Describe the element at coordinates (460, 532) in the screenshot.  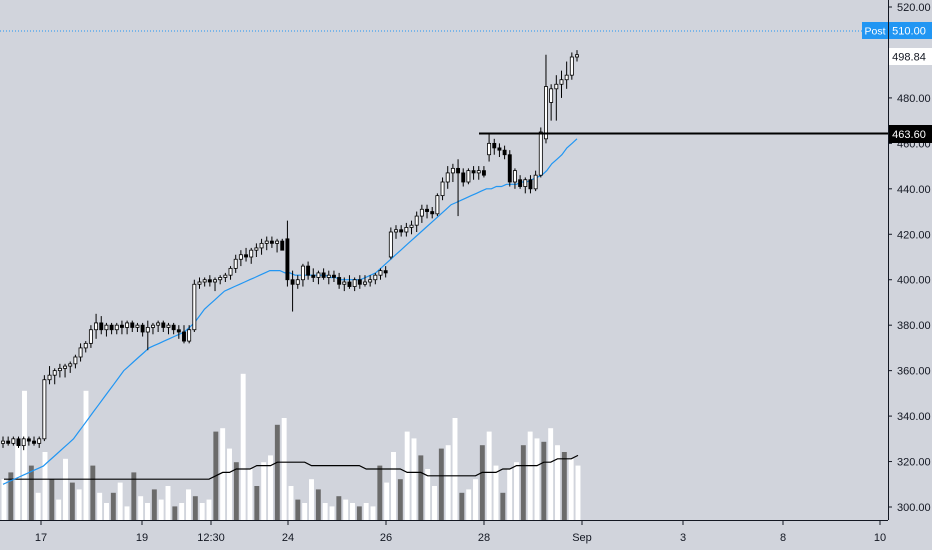
I see `time-axis: 17 19 12:30 24 26 28 Sep 3 8 10` at that location.